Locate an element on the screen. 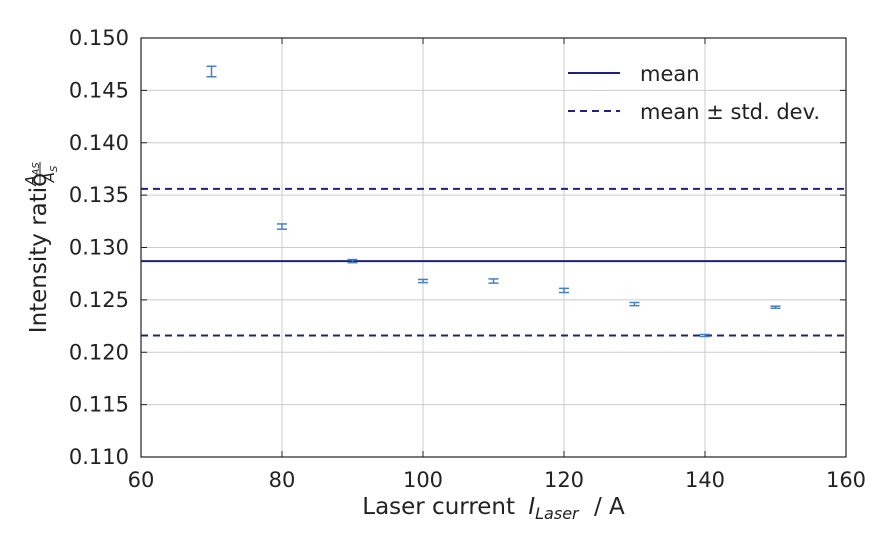  x-tick-label: 120 is located at coordinates (564, 480).